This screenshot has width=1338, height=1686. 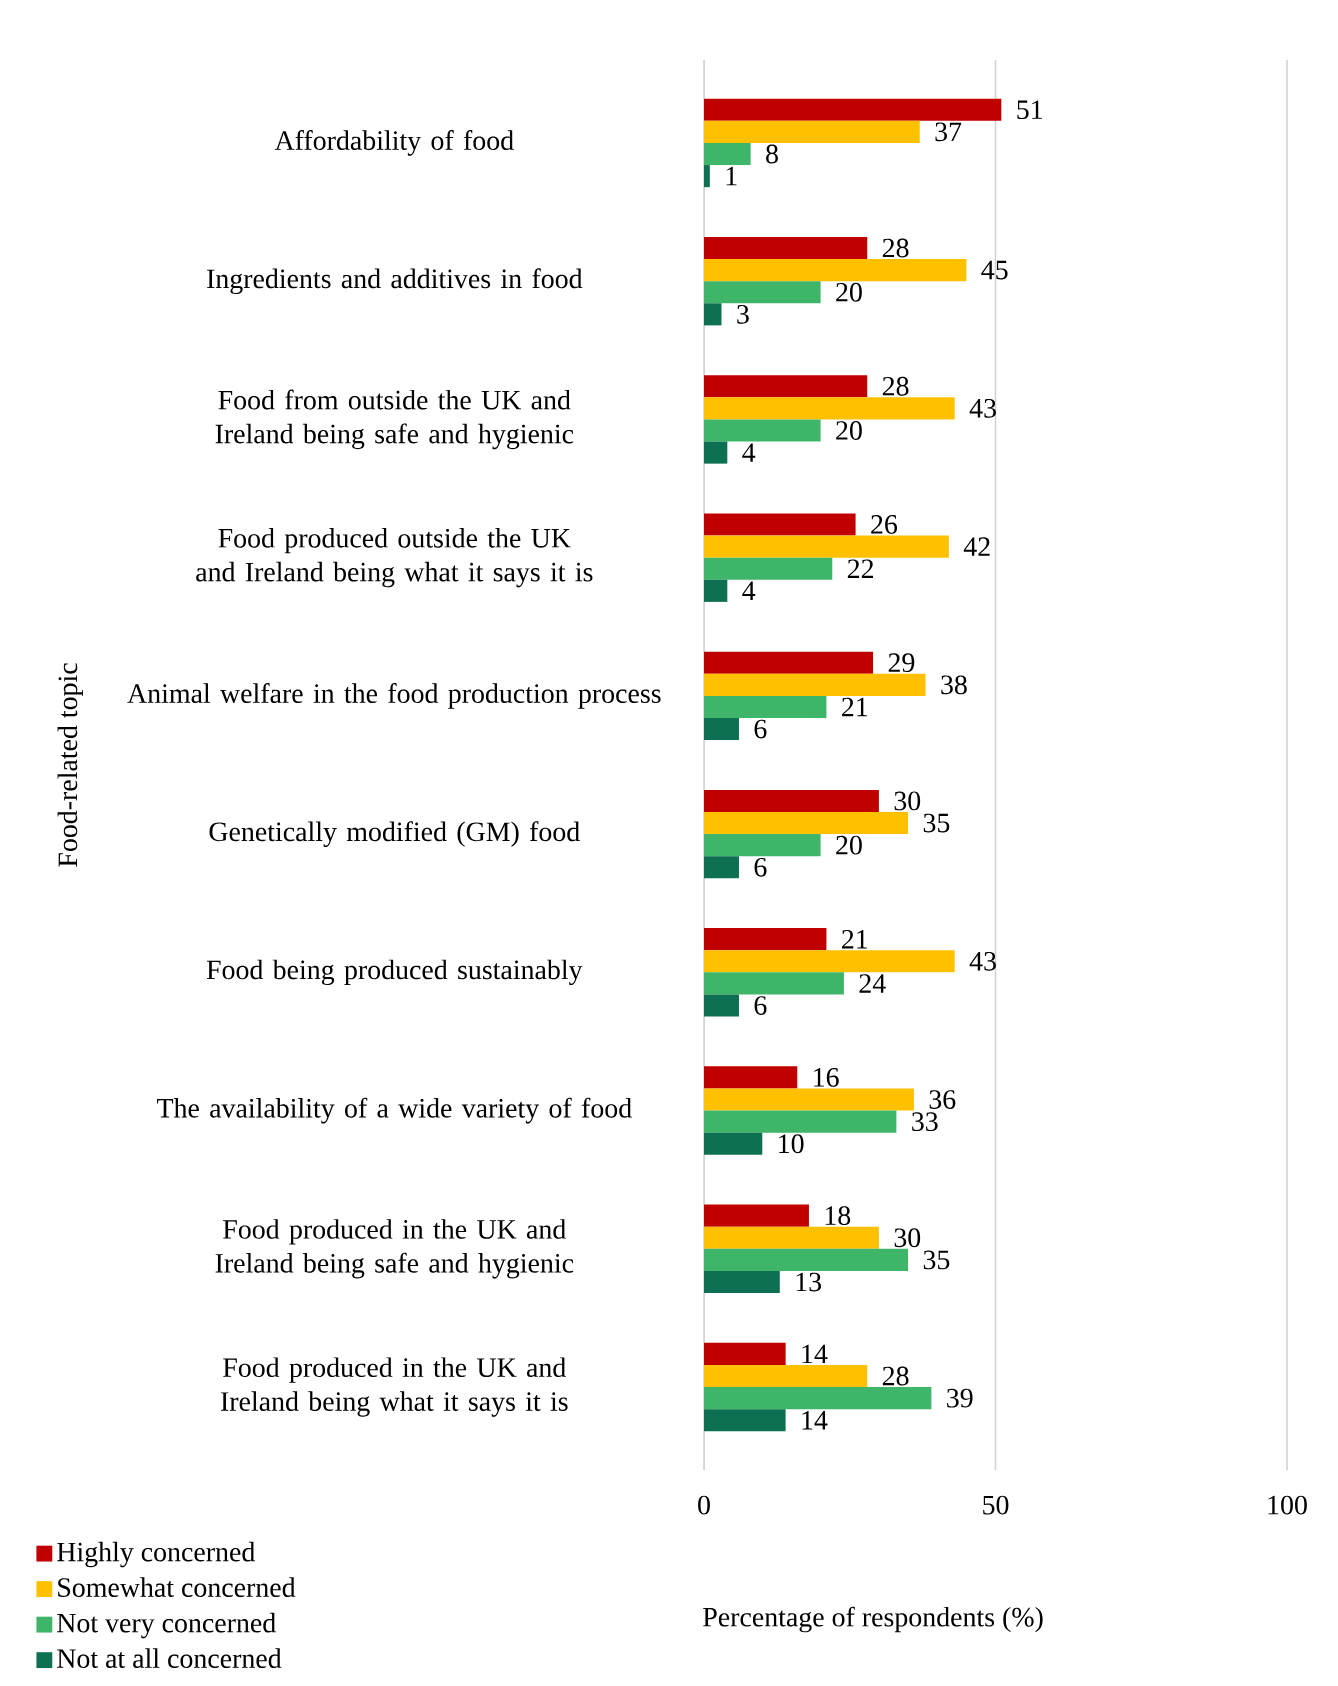 What do you see at coordinates (394, 419) in the screenshot?
I see `y-tick-label: Food from outside the UK and Ireland being safe and hygienic` at bounding box center [394, 419].